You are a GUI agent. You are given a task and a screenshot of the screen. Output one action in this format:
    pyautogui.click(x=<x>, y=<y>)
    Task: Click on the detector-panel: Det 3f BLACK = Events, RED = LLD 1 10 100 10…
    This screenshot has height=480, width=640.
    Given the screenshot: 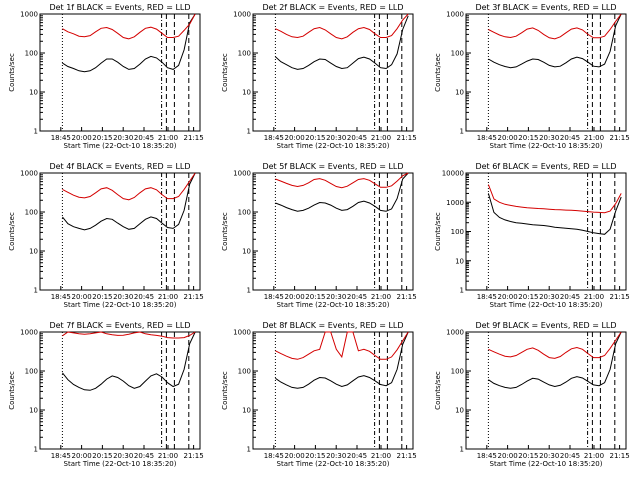 What is the action you would take?
    pyautogui.click(x=532, y=76)
    